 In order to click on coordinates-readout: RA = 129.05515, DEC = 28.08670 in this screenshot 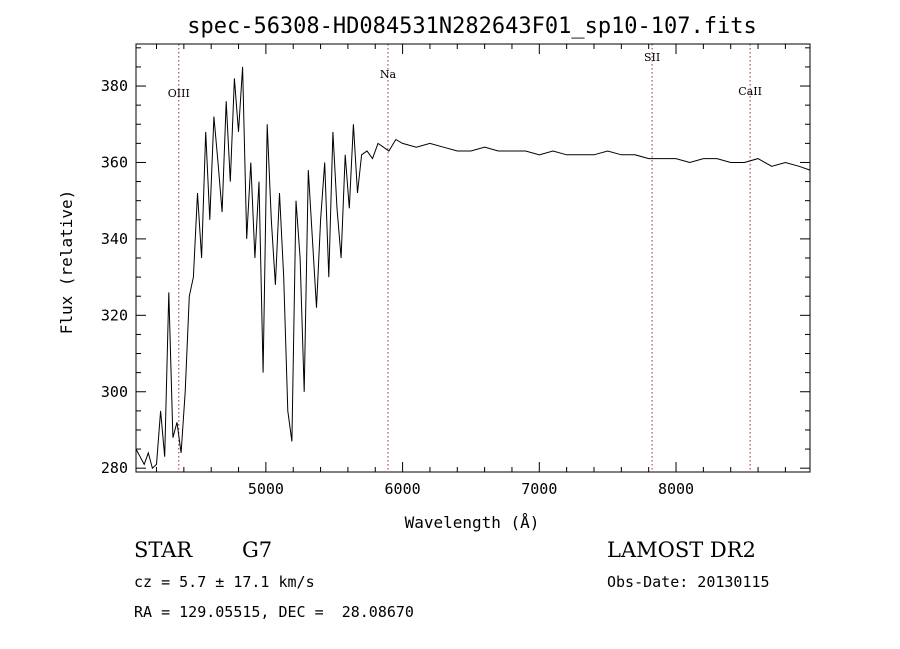, I will do `click(274, 612)`.